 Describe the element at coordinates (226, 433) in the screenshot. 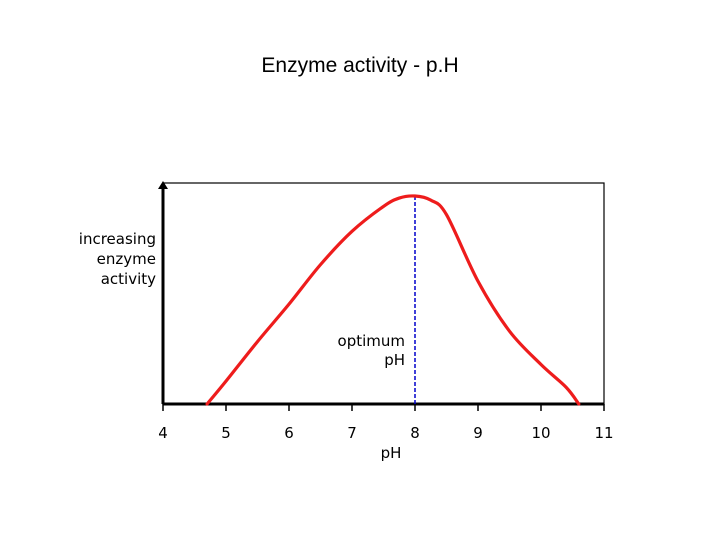

I see `x-tick-label: 5` at that location.